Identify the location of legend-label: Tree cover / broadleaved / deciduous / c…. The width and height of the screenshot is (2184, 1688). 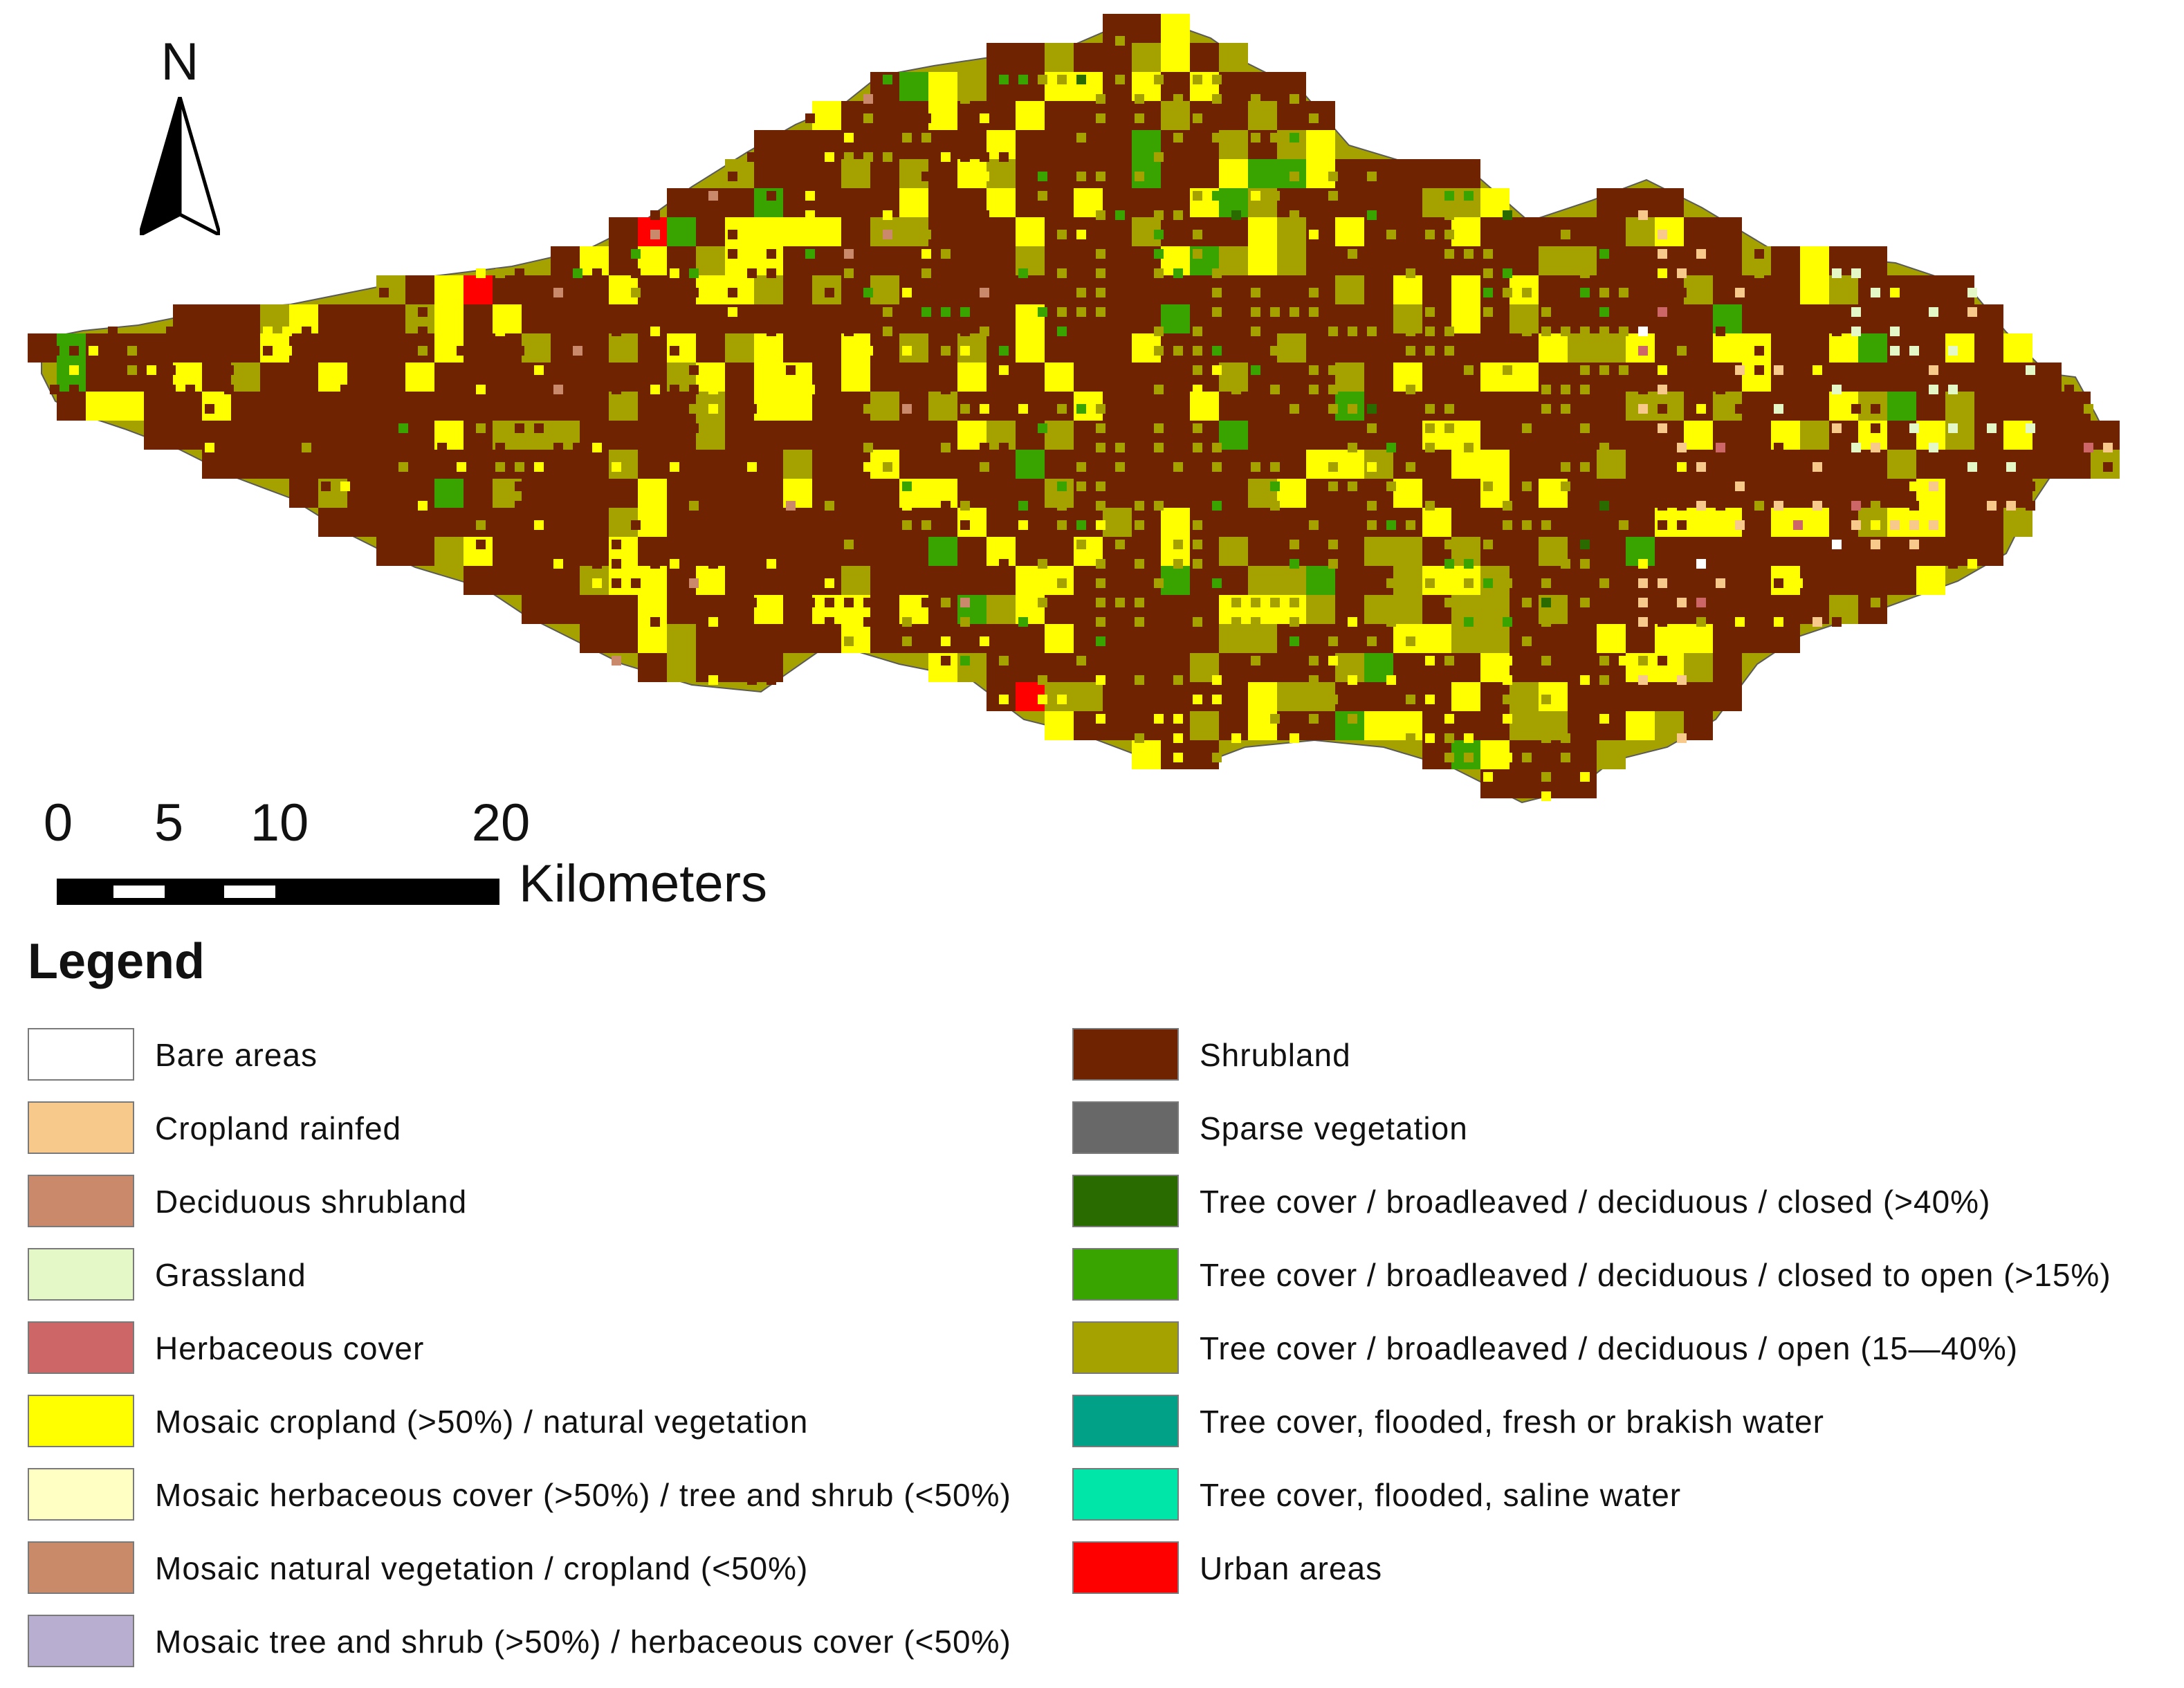
(1595, 1202).